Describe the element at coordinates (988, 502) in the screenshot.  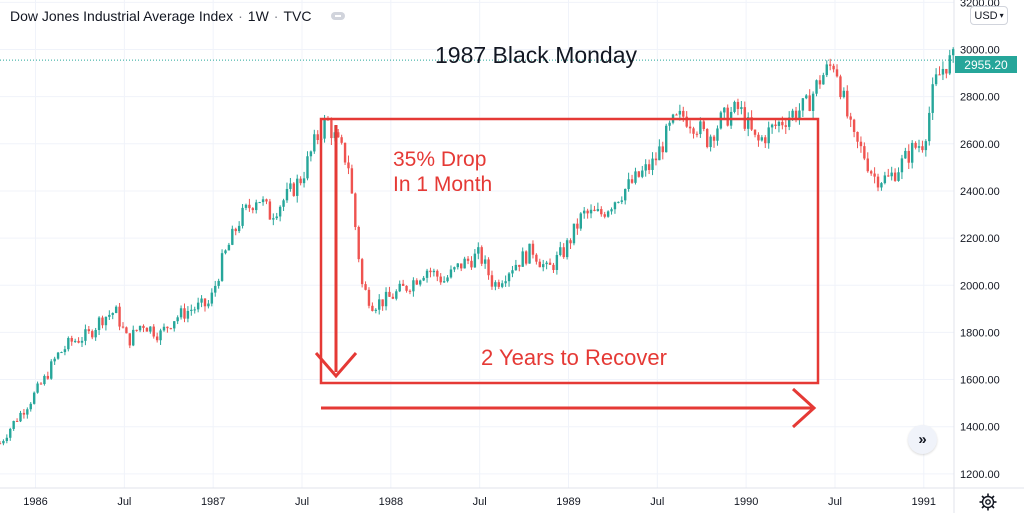
I see `settings-button` at that location.